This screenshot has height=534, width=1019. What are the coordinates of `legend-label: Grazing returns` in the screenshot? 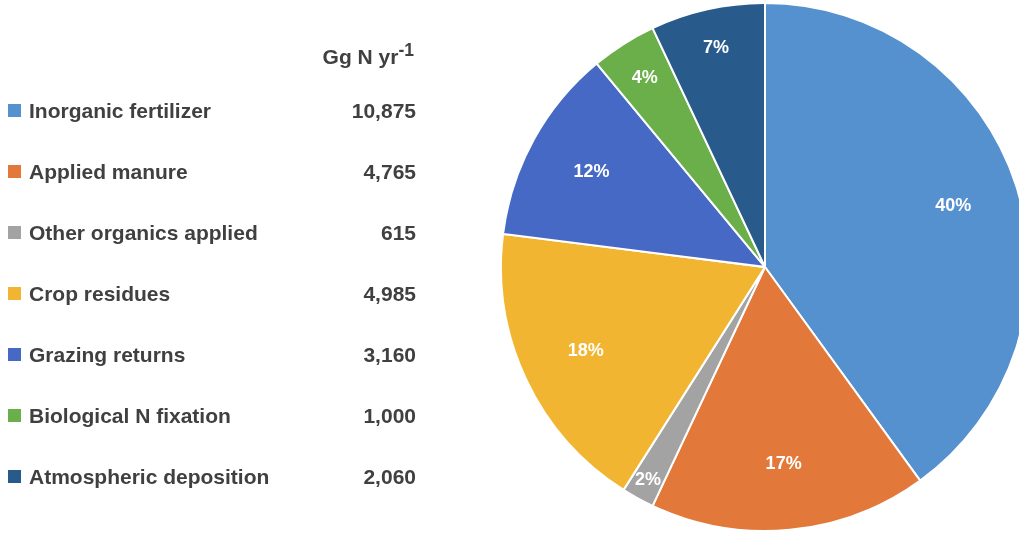 It's located at (108, 354).